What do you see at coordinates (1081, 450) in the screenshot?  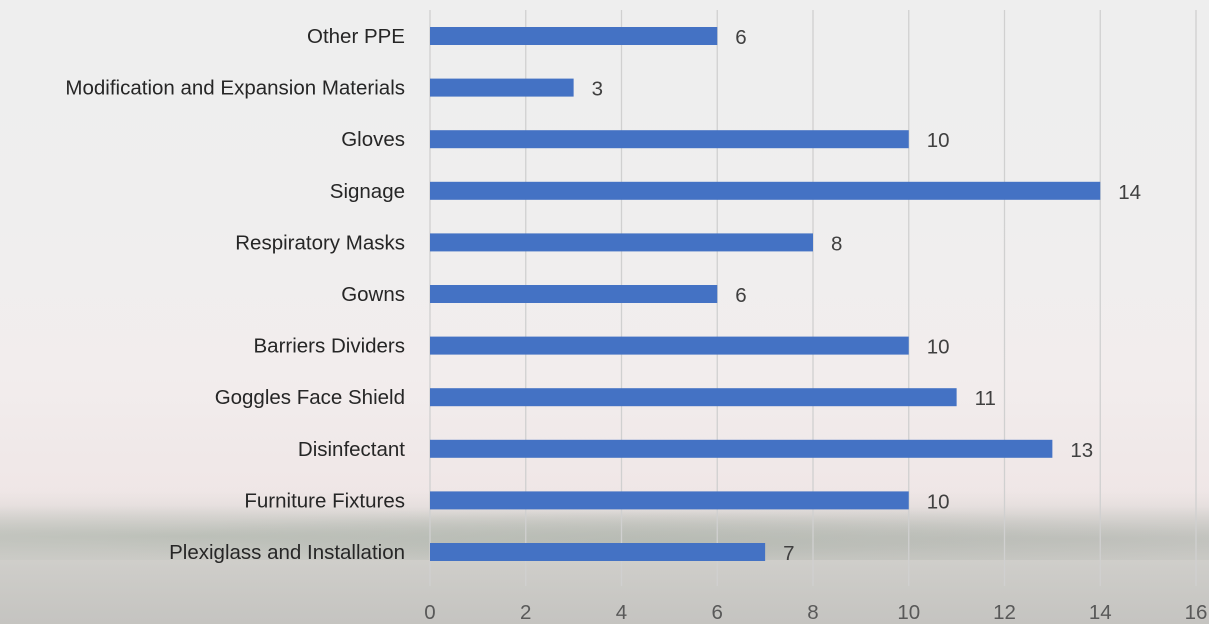 I see `value-label: 13` at bounding box center [1081, 450].